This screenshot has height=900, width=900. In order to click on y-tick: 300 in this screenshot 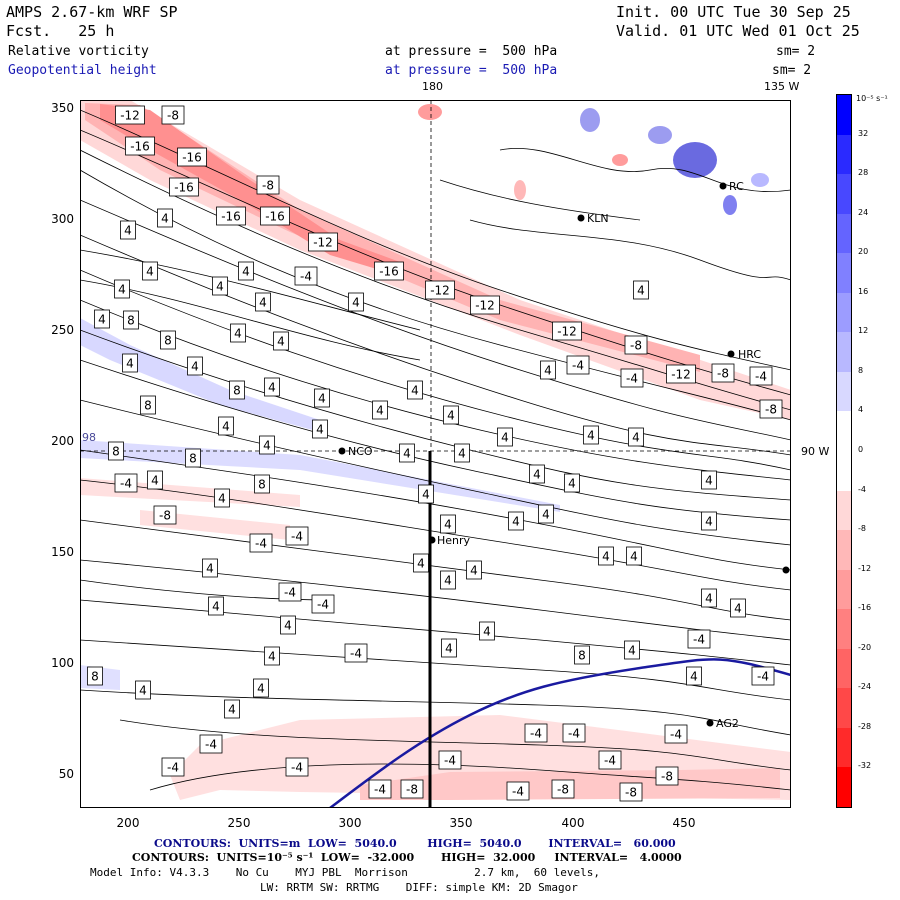, I will do `click(62, 219)`.